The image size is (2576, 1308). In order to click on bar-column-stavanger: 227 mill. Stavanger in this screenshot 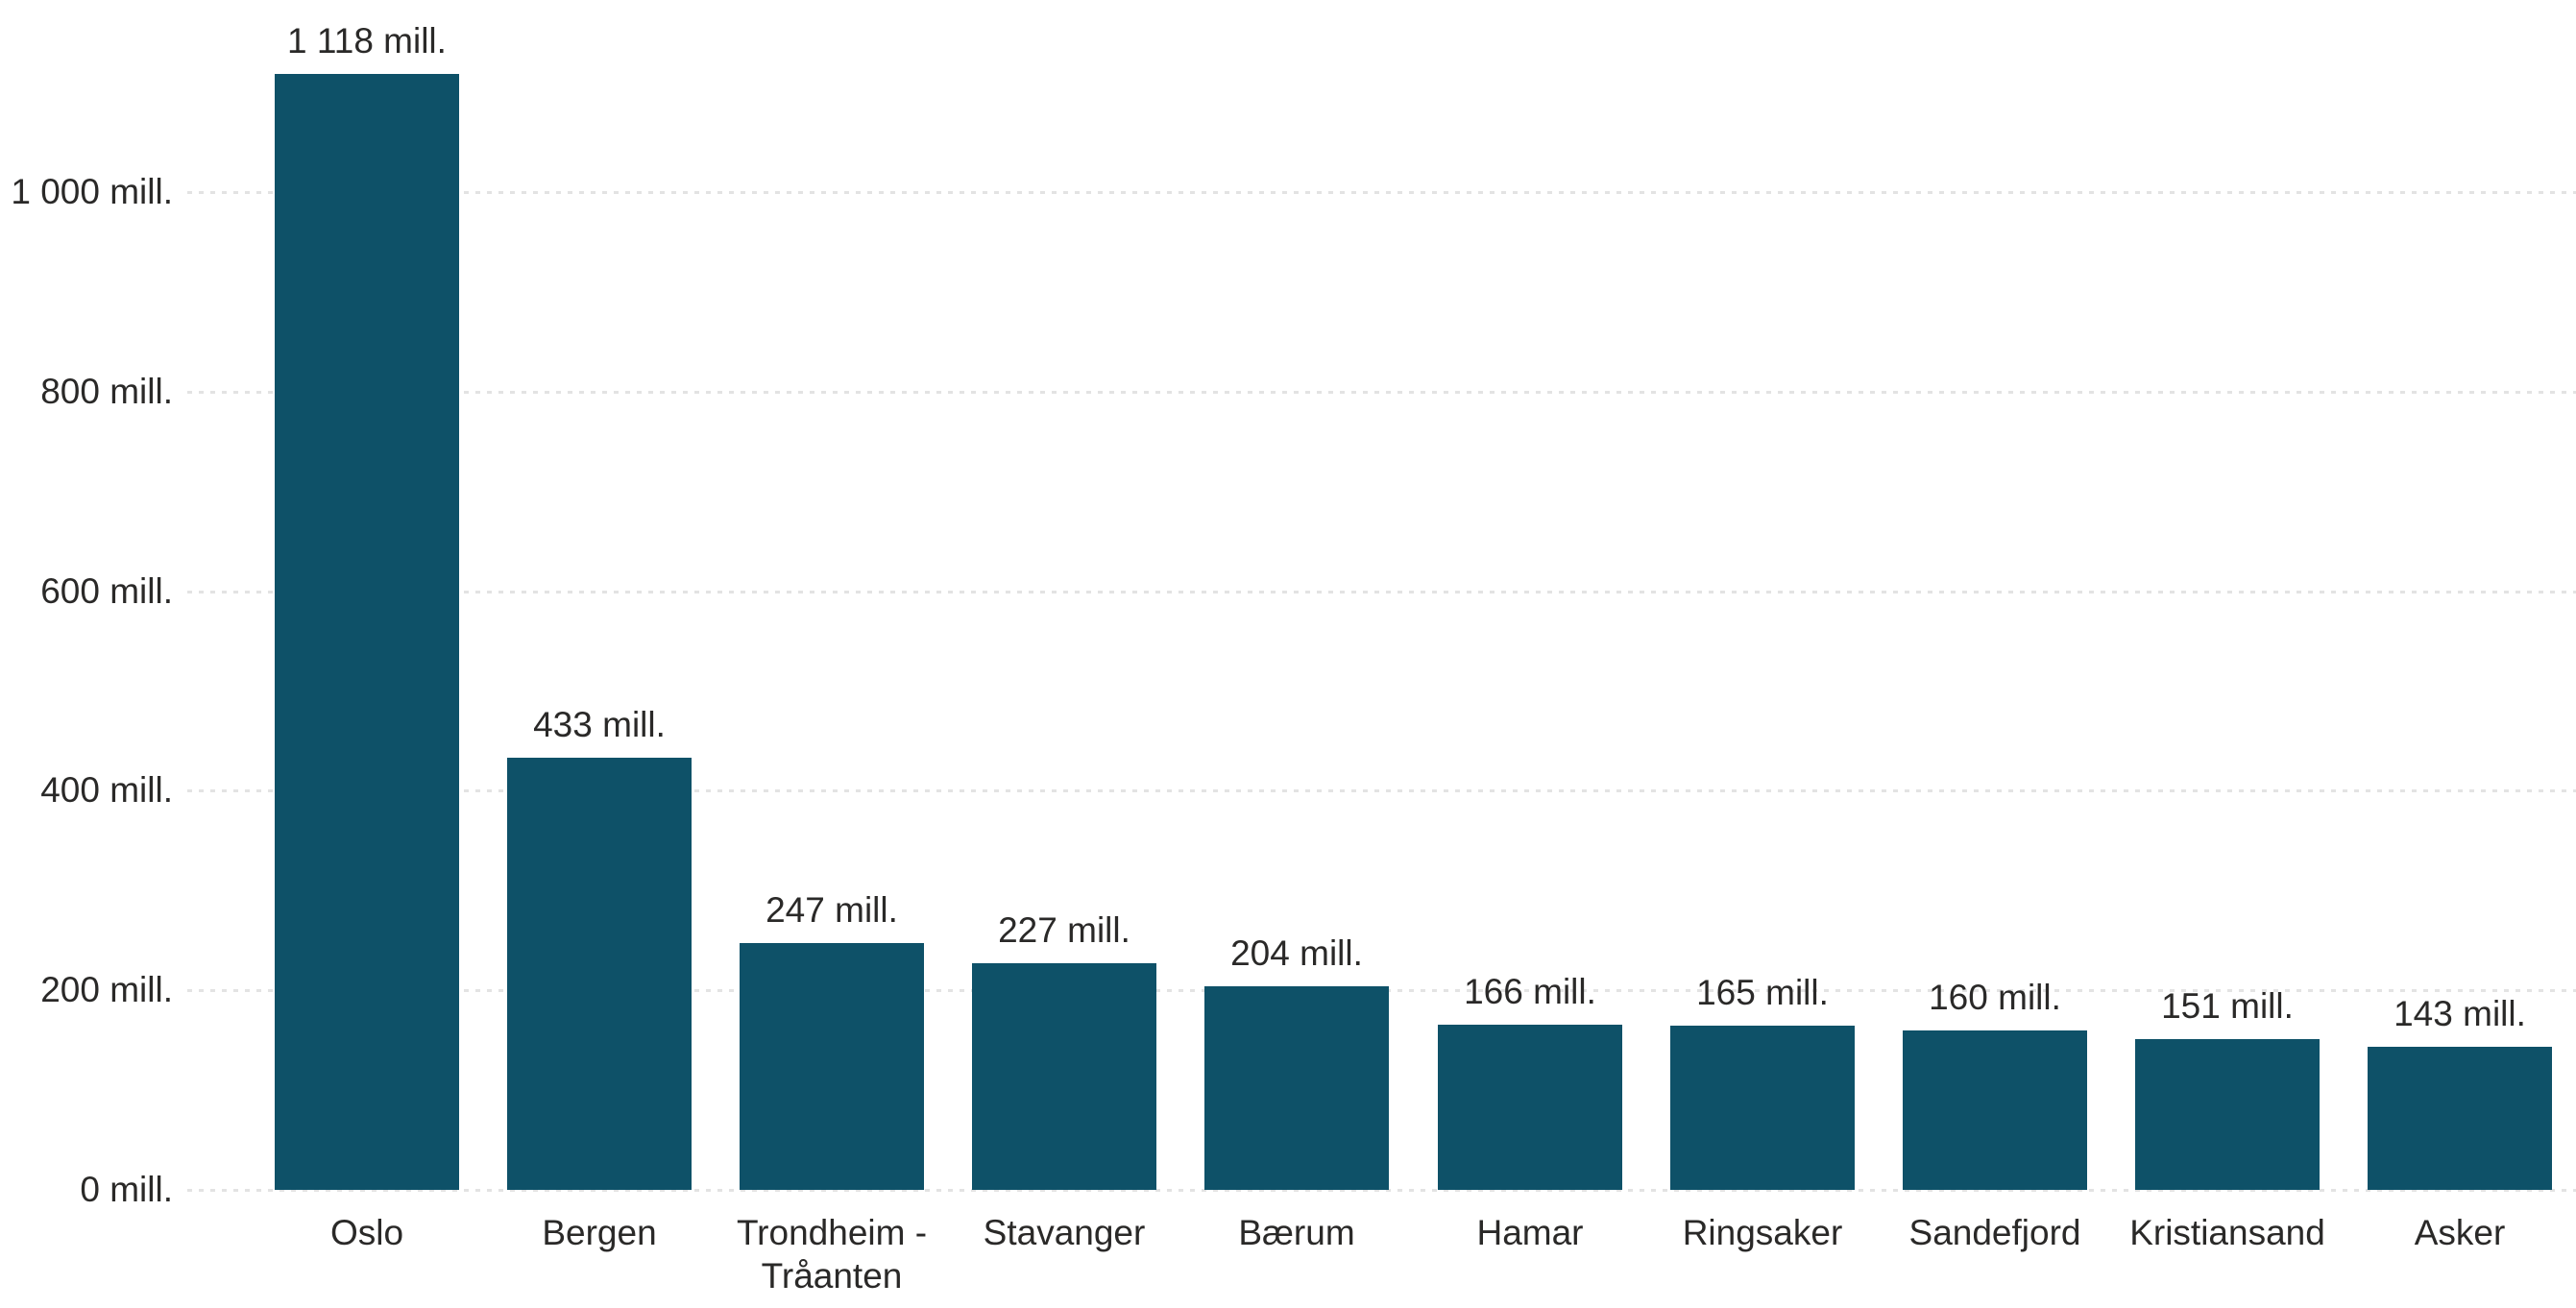, I will do `click(1064, 654)`.